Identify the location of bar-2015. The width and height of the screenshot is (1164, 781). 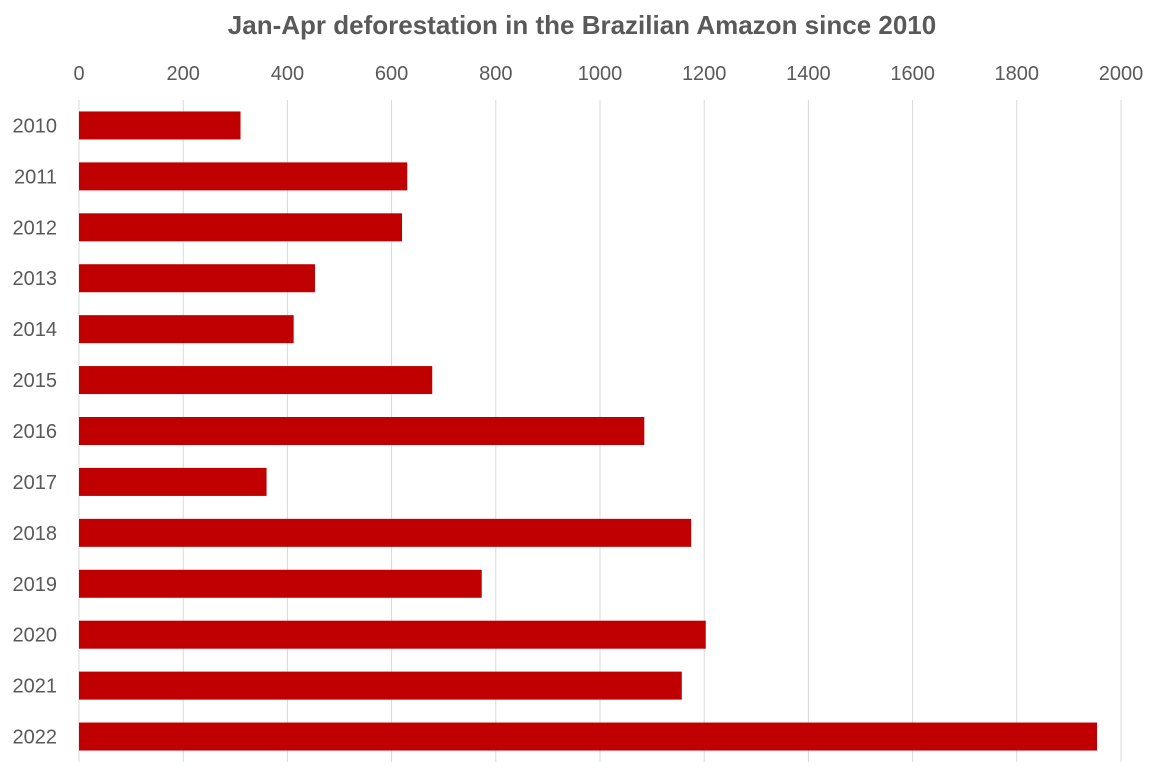
(256, 380).